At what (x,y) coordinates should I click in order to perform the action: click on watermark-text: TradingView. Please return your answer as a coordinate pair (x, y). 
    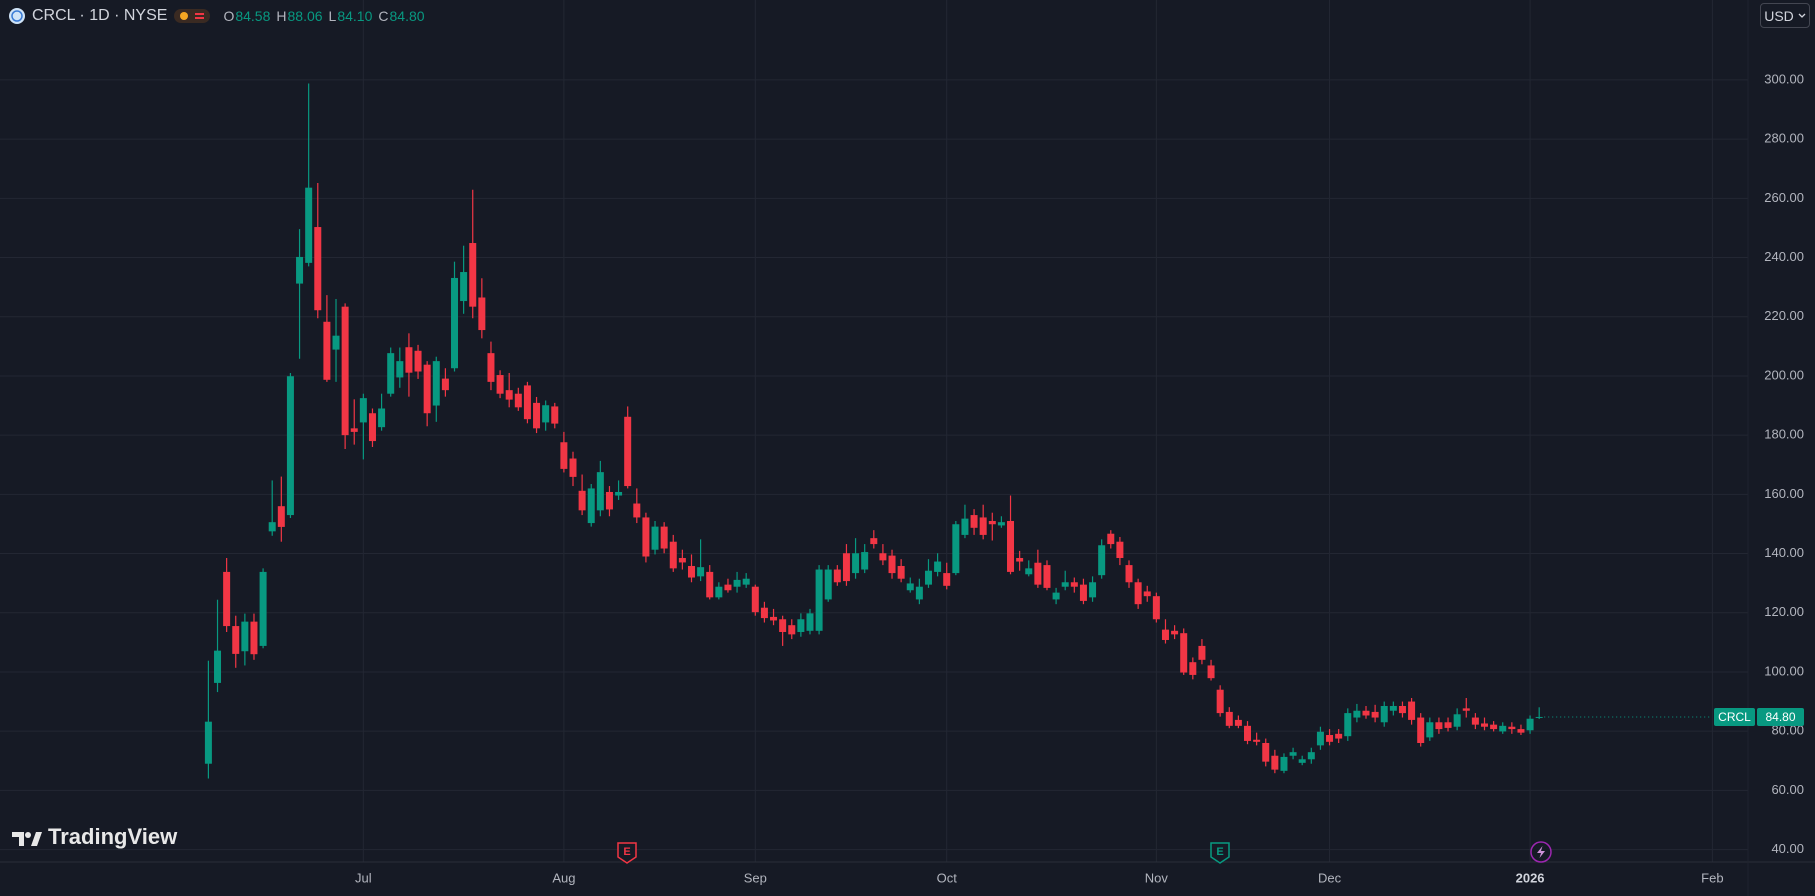
    Looking at the image, I should click on (113, 836).